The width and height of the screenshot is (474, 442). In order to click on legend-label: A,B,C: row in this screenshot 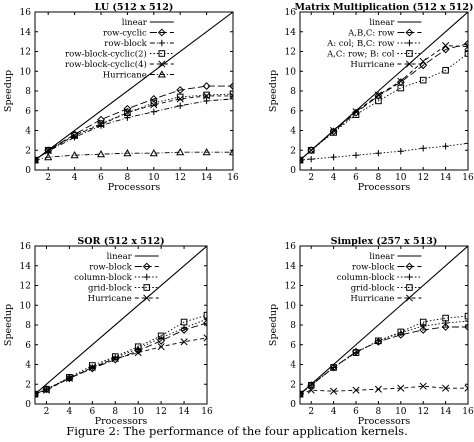, I will do `click(371, 34)`.